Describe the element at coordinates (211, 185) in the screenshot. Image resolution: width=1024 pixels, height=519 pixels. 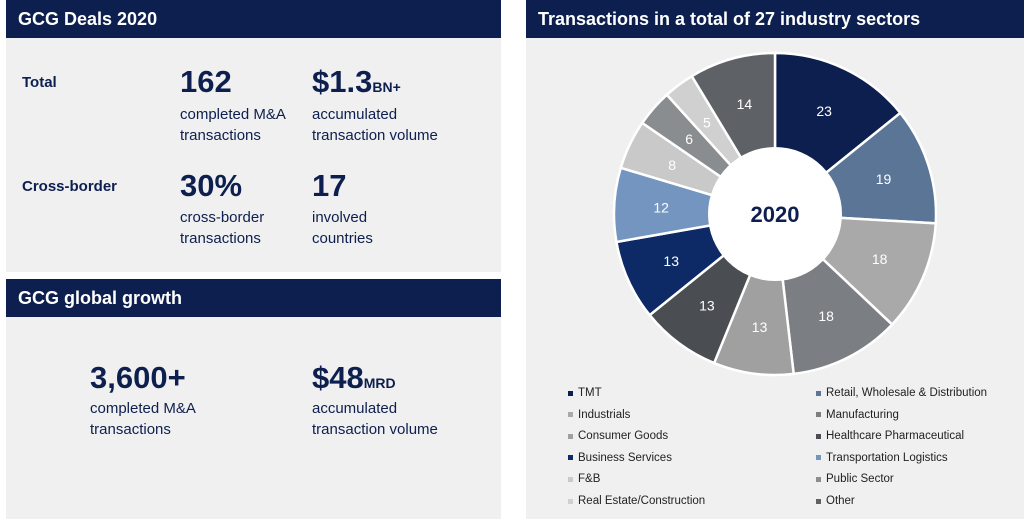
I see `deals-stat3-value: 30%` at that location.